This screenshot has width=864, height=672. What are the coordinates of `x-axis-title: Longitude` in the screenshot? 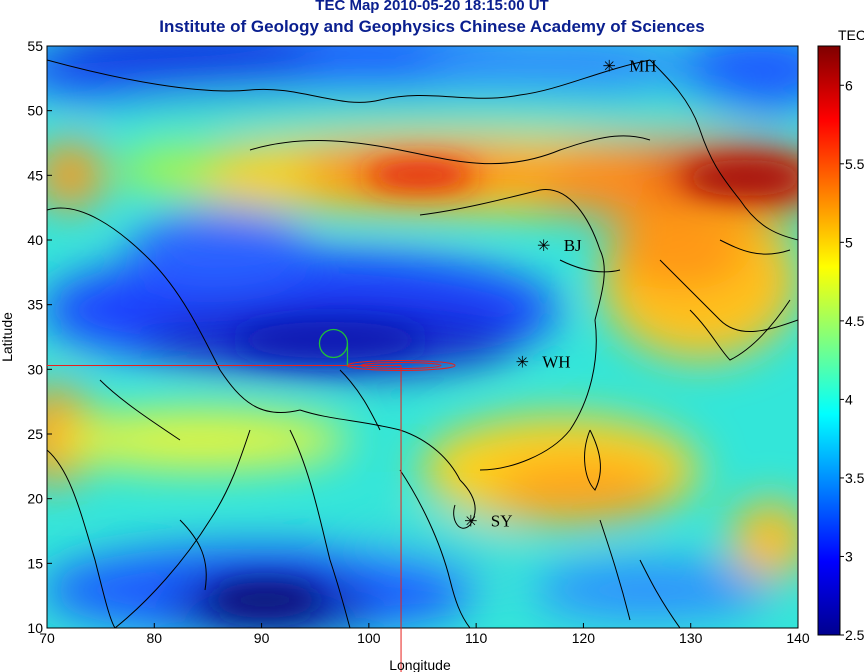 It's located at (420, 664).